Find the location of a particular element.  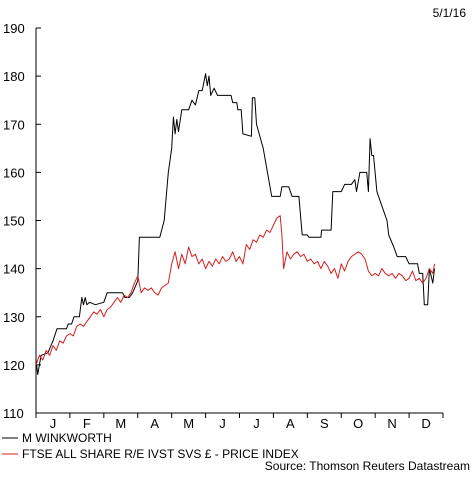

y-tick-label: 160 is located at coordinates (14, 172).